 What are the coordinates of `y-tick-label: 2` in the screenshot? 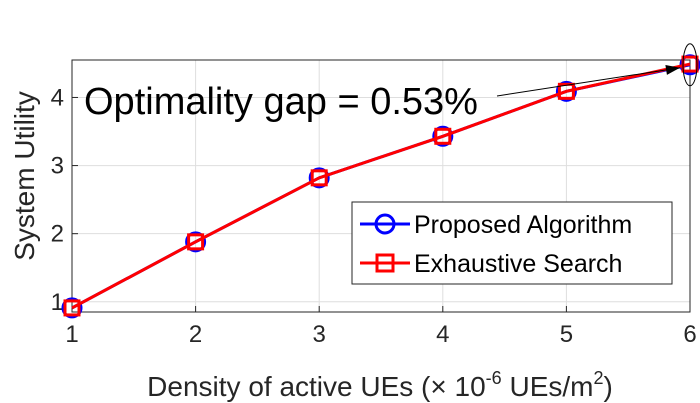 It's located at (57, 234).